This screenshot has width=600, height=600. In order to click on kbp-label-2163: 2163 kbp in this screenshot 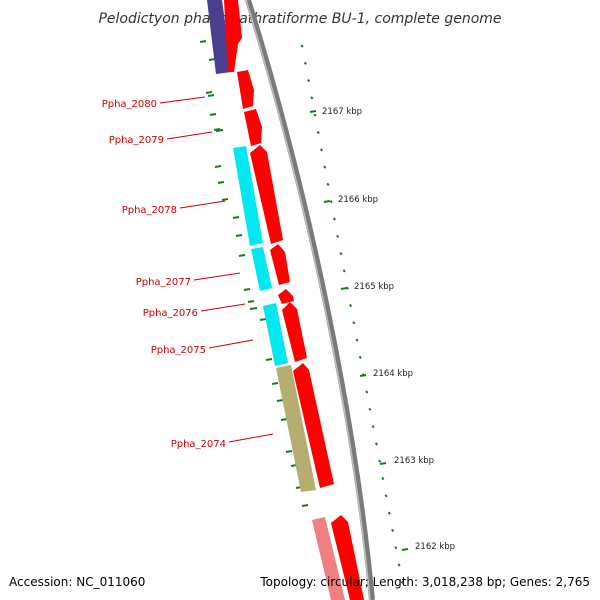, I will do `click(414, 461)`.